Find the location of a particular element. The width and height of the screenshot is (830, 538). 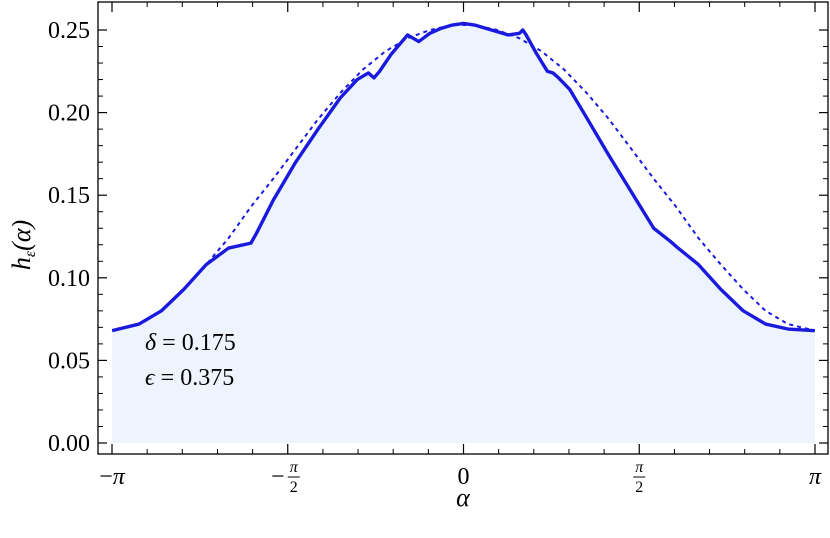

annotation-epsilon: ϵ = 0.375 is located at coordinates (189, 378).